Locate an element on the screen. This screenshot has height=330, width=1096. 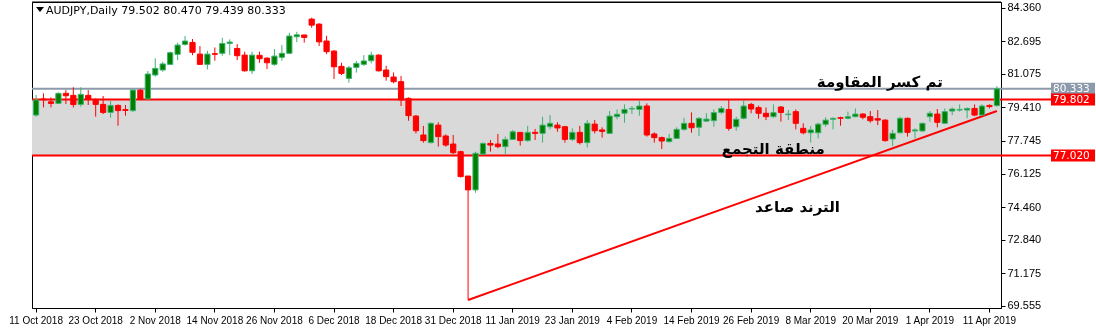
ref-line-label: 79.802 is located at coordinates (1071, 98).